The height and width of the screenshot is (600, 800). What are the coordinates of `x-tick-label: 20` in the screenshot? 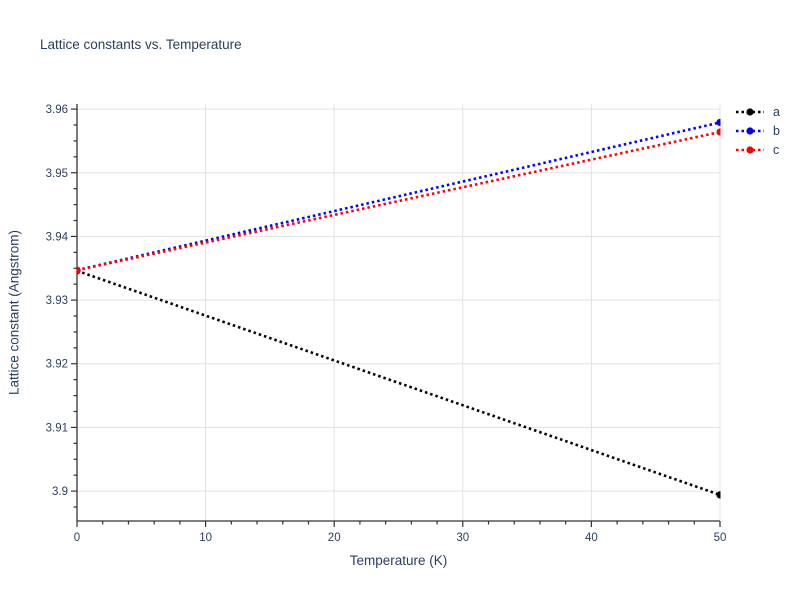 It's located at (334, 538).